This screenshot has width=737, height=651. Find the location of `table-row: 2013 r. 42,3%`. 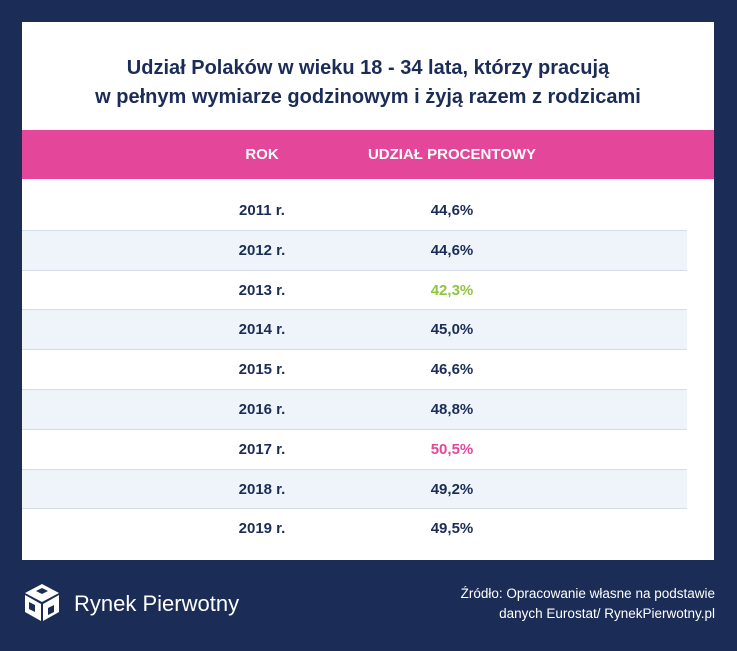

table-row: 2013 r. 42,3% is located at coordinates (354, 291).